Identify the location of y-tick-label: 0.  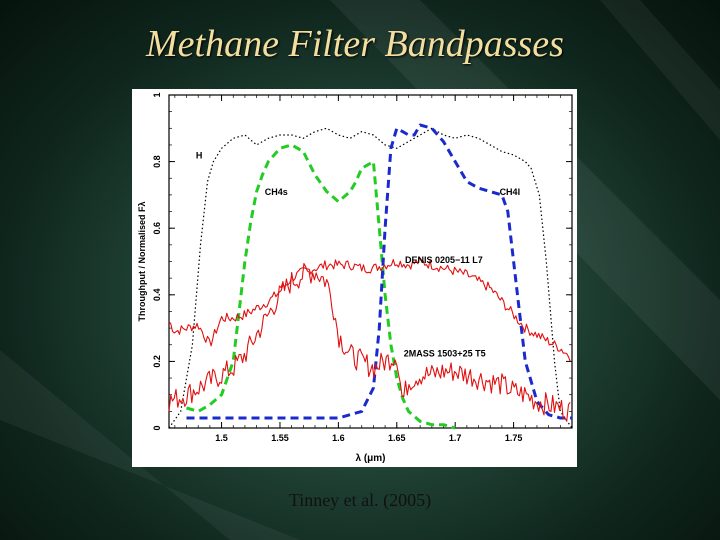
(157, 427).